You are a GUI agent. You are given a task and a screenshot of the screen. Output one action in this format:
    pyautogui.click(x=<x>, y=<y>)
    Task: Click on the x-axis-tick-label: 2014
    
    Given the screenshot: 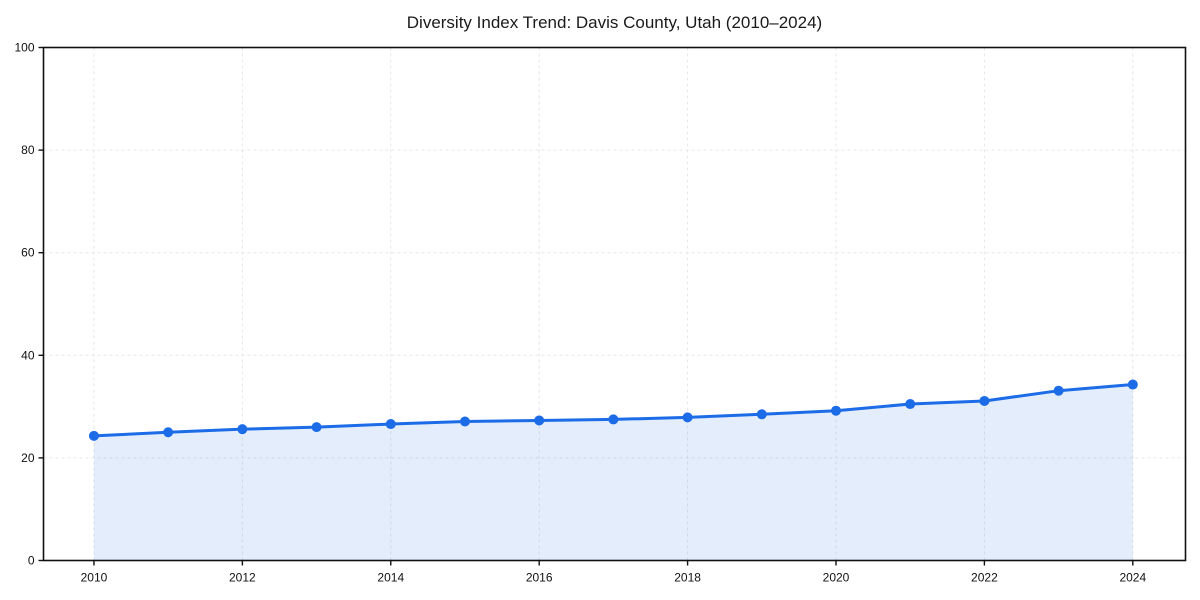 What is the action you would take?
    pyautogui.click(x=390, y=578)
    